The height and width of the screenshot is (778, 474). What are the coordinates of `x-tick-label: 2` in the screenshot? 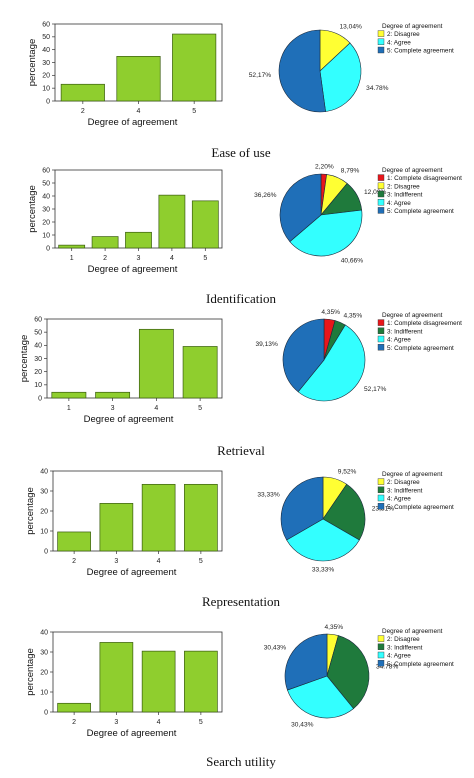 It's located at (105, 258).